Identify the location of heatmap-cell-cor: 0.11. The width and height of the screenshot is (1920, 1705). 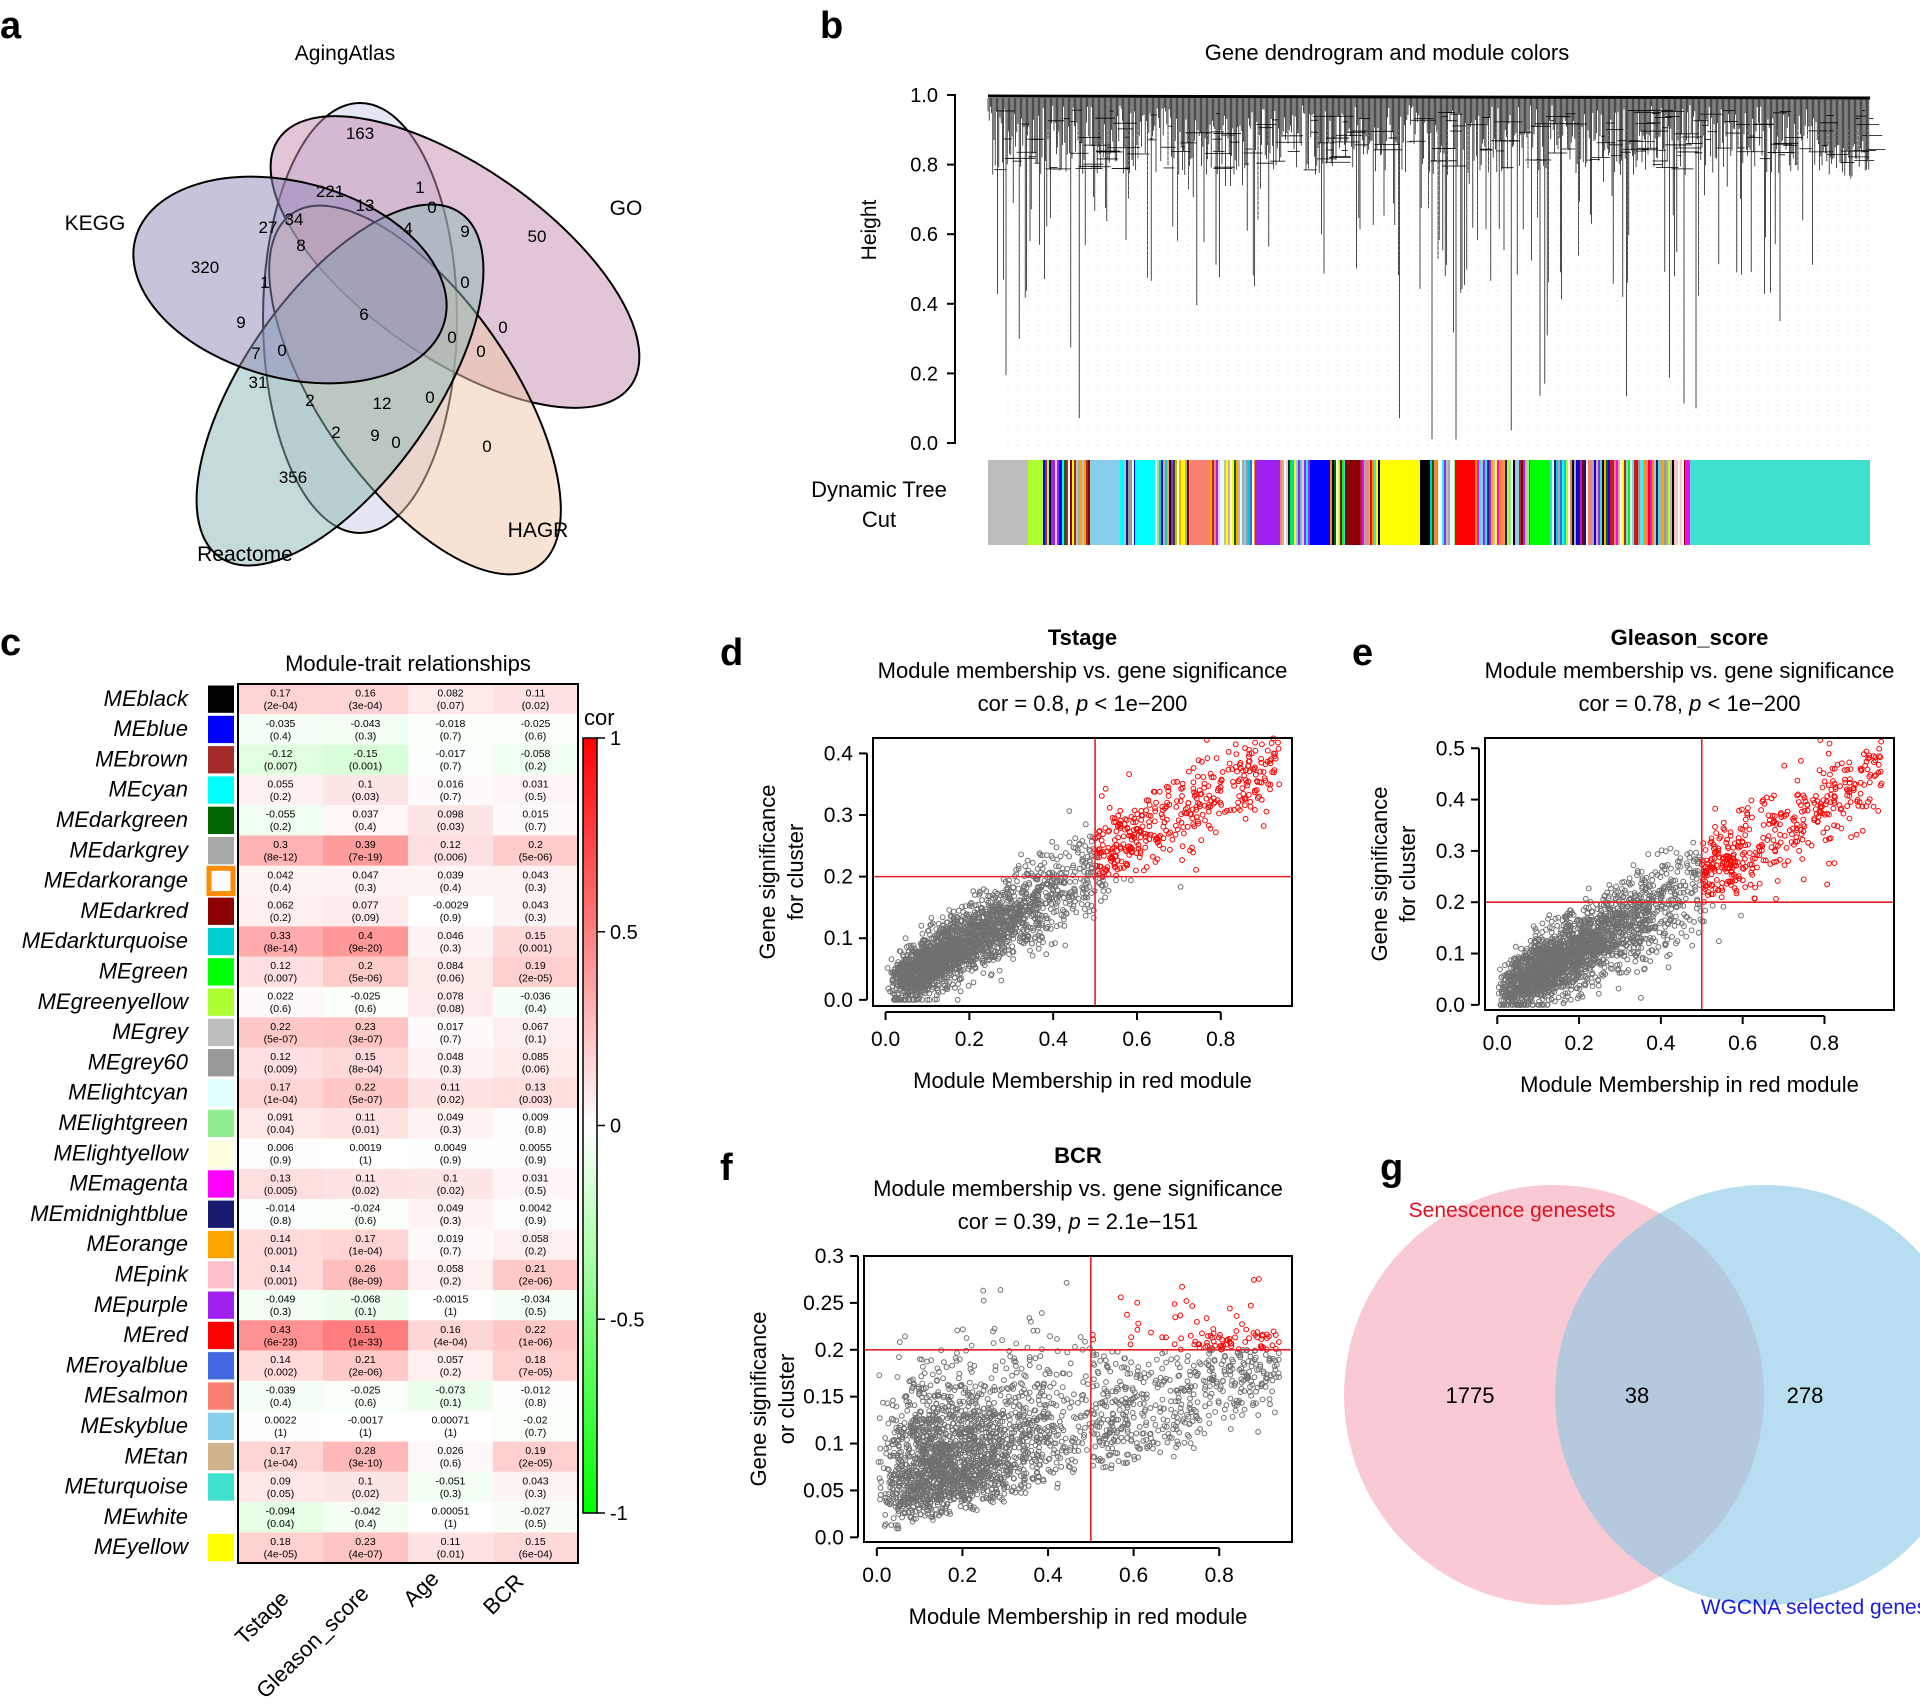
(451, 1542).